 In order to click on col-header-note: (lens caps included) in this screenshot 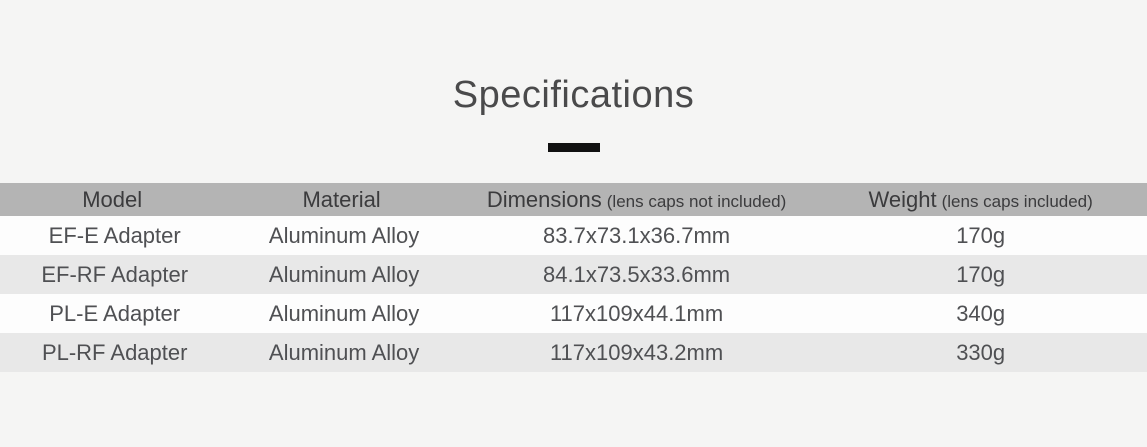, I will do `click(1017, 201)`.